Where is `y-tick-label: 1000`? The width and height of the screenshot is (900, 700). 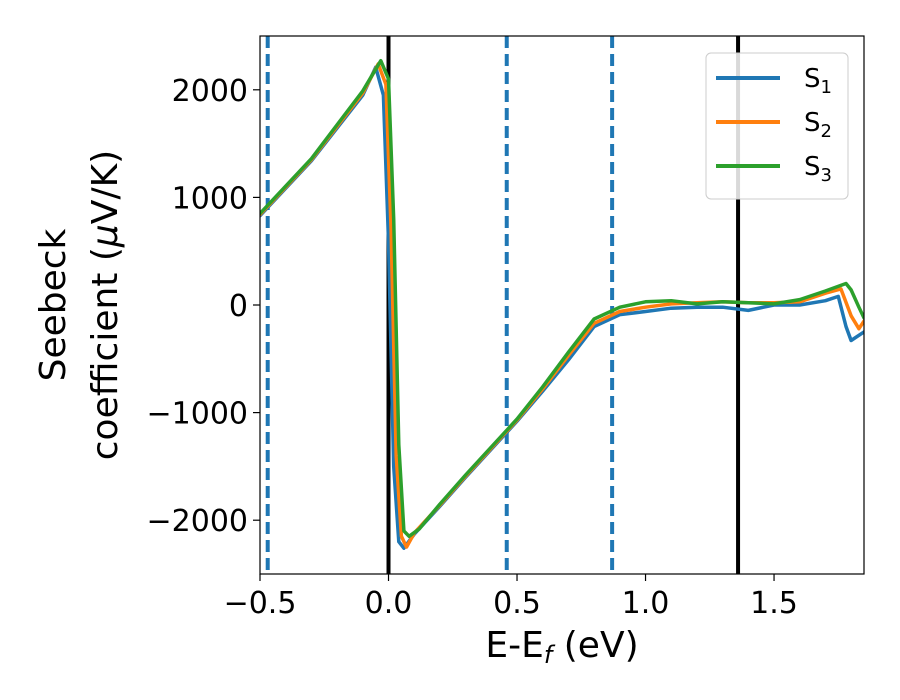
y-tick-label: 1000 is located at coordinates (210, 198).